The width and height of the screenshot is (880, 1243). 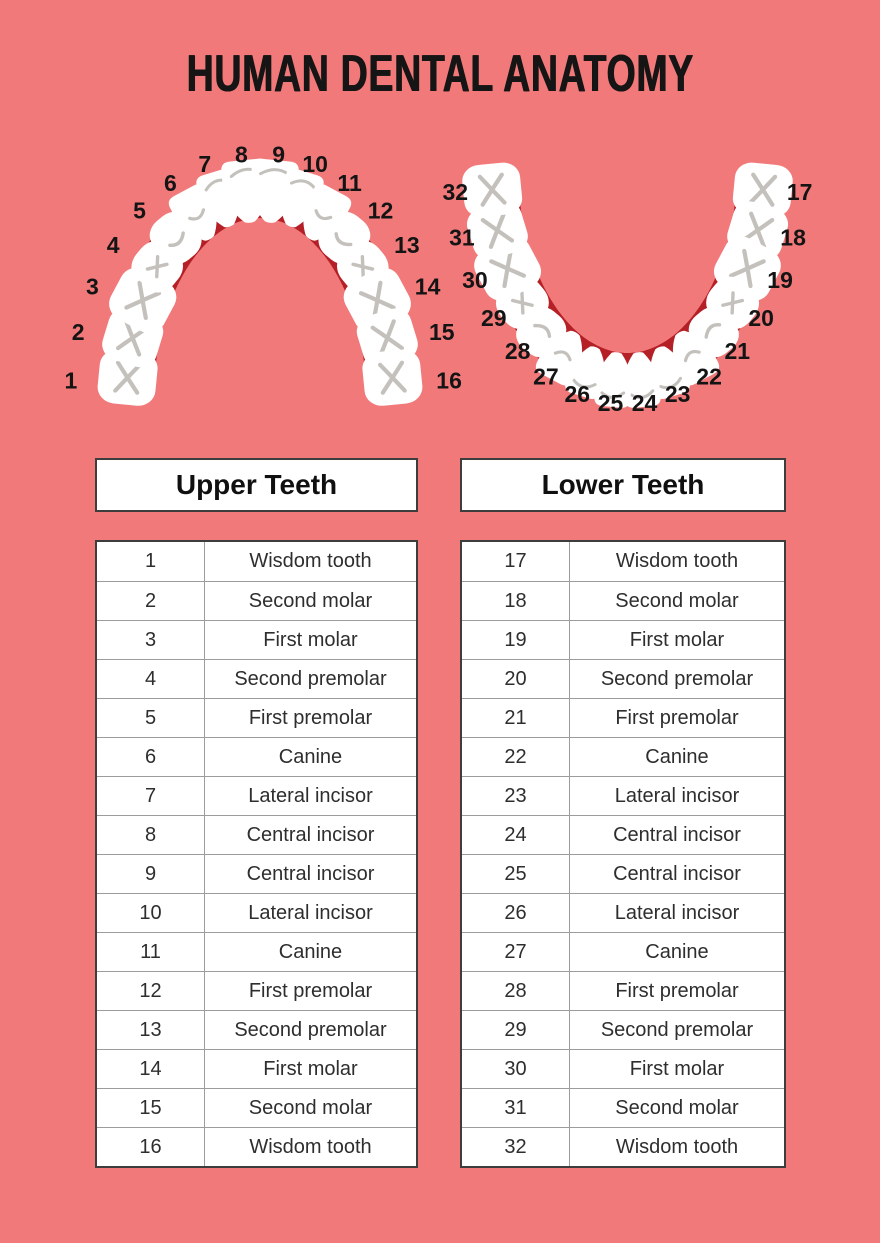 I want to click on tooth-number-label: 5, so click(x=139, y=210).